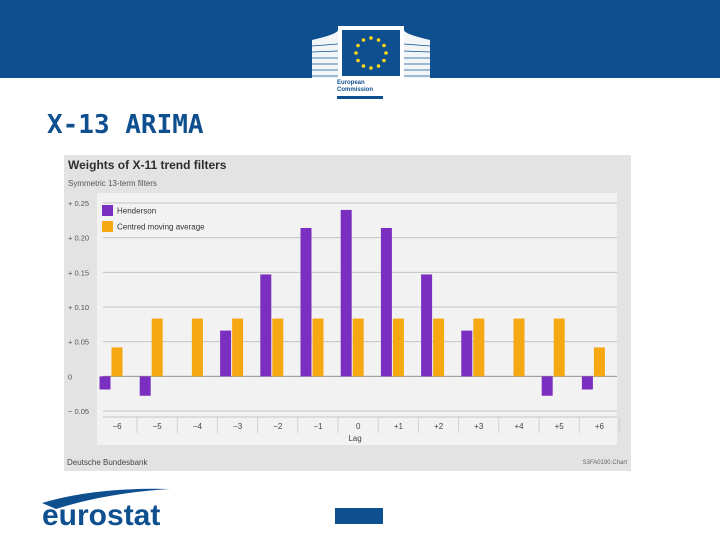  Describe the element at coordinates (198, 426) in the screenshot. I see `x-tick-label: −4` at that location.